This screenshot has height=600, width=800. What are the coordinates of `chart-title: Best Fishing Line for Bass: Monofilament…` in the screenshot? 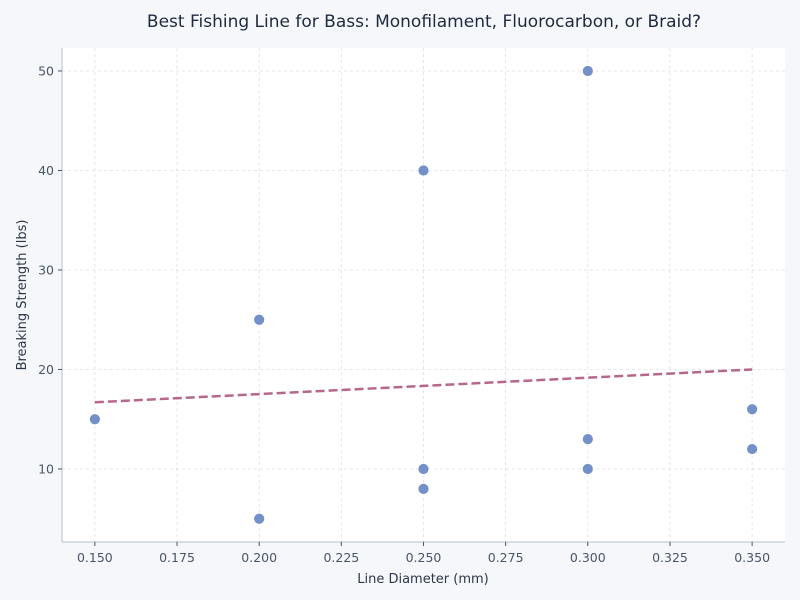 It's located at (424, 22).